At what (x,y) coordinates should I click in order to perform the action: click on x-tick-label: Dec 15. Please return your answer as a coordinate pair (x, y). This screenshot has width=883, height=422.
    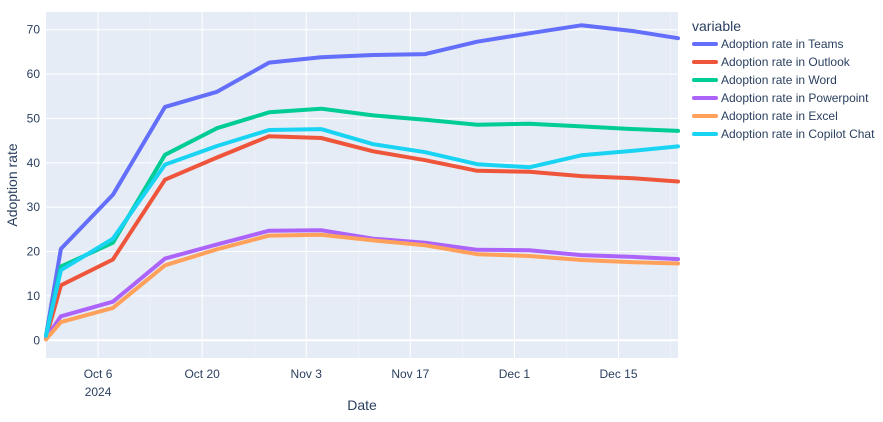
    Looking at the image, I should click on (619, 374).